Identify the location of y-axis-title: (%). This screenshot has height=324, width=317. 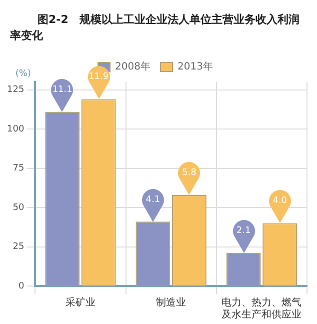
(23, 73).